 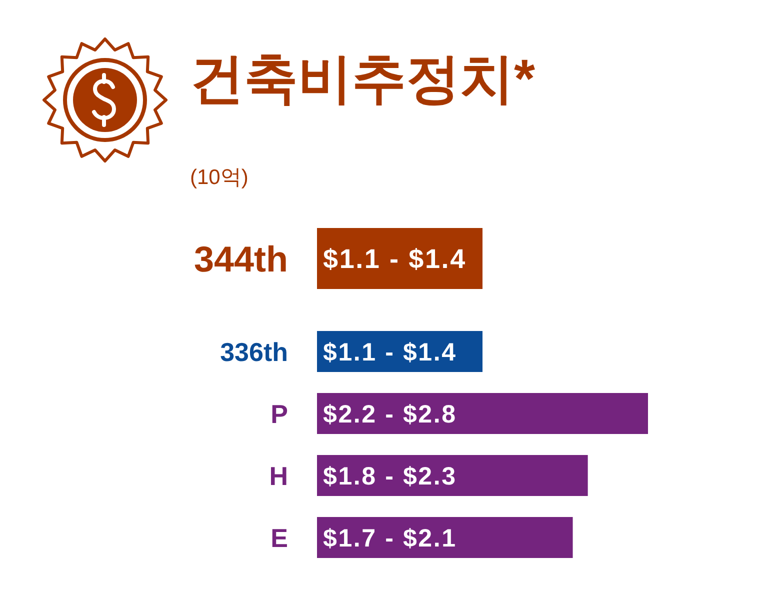 I want to click on y-tick-label: H, so click(x=278, y=475).